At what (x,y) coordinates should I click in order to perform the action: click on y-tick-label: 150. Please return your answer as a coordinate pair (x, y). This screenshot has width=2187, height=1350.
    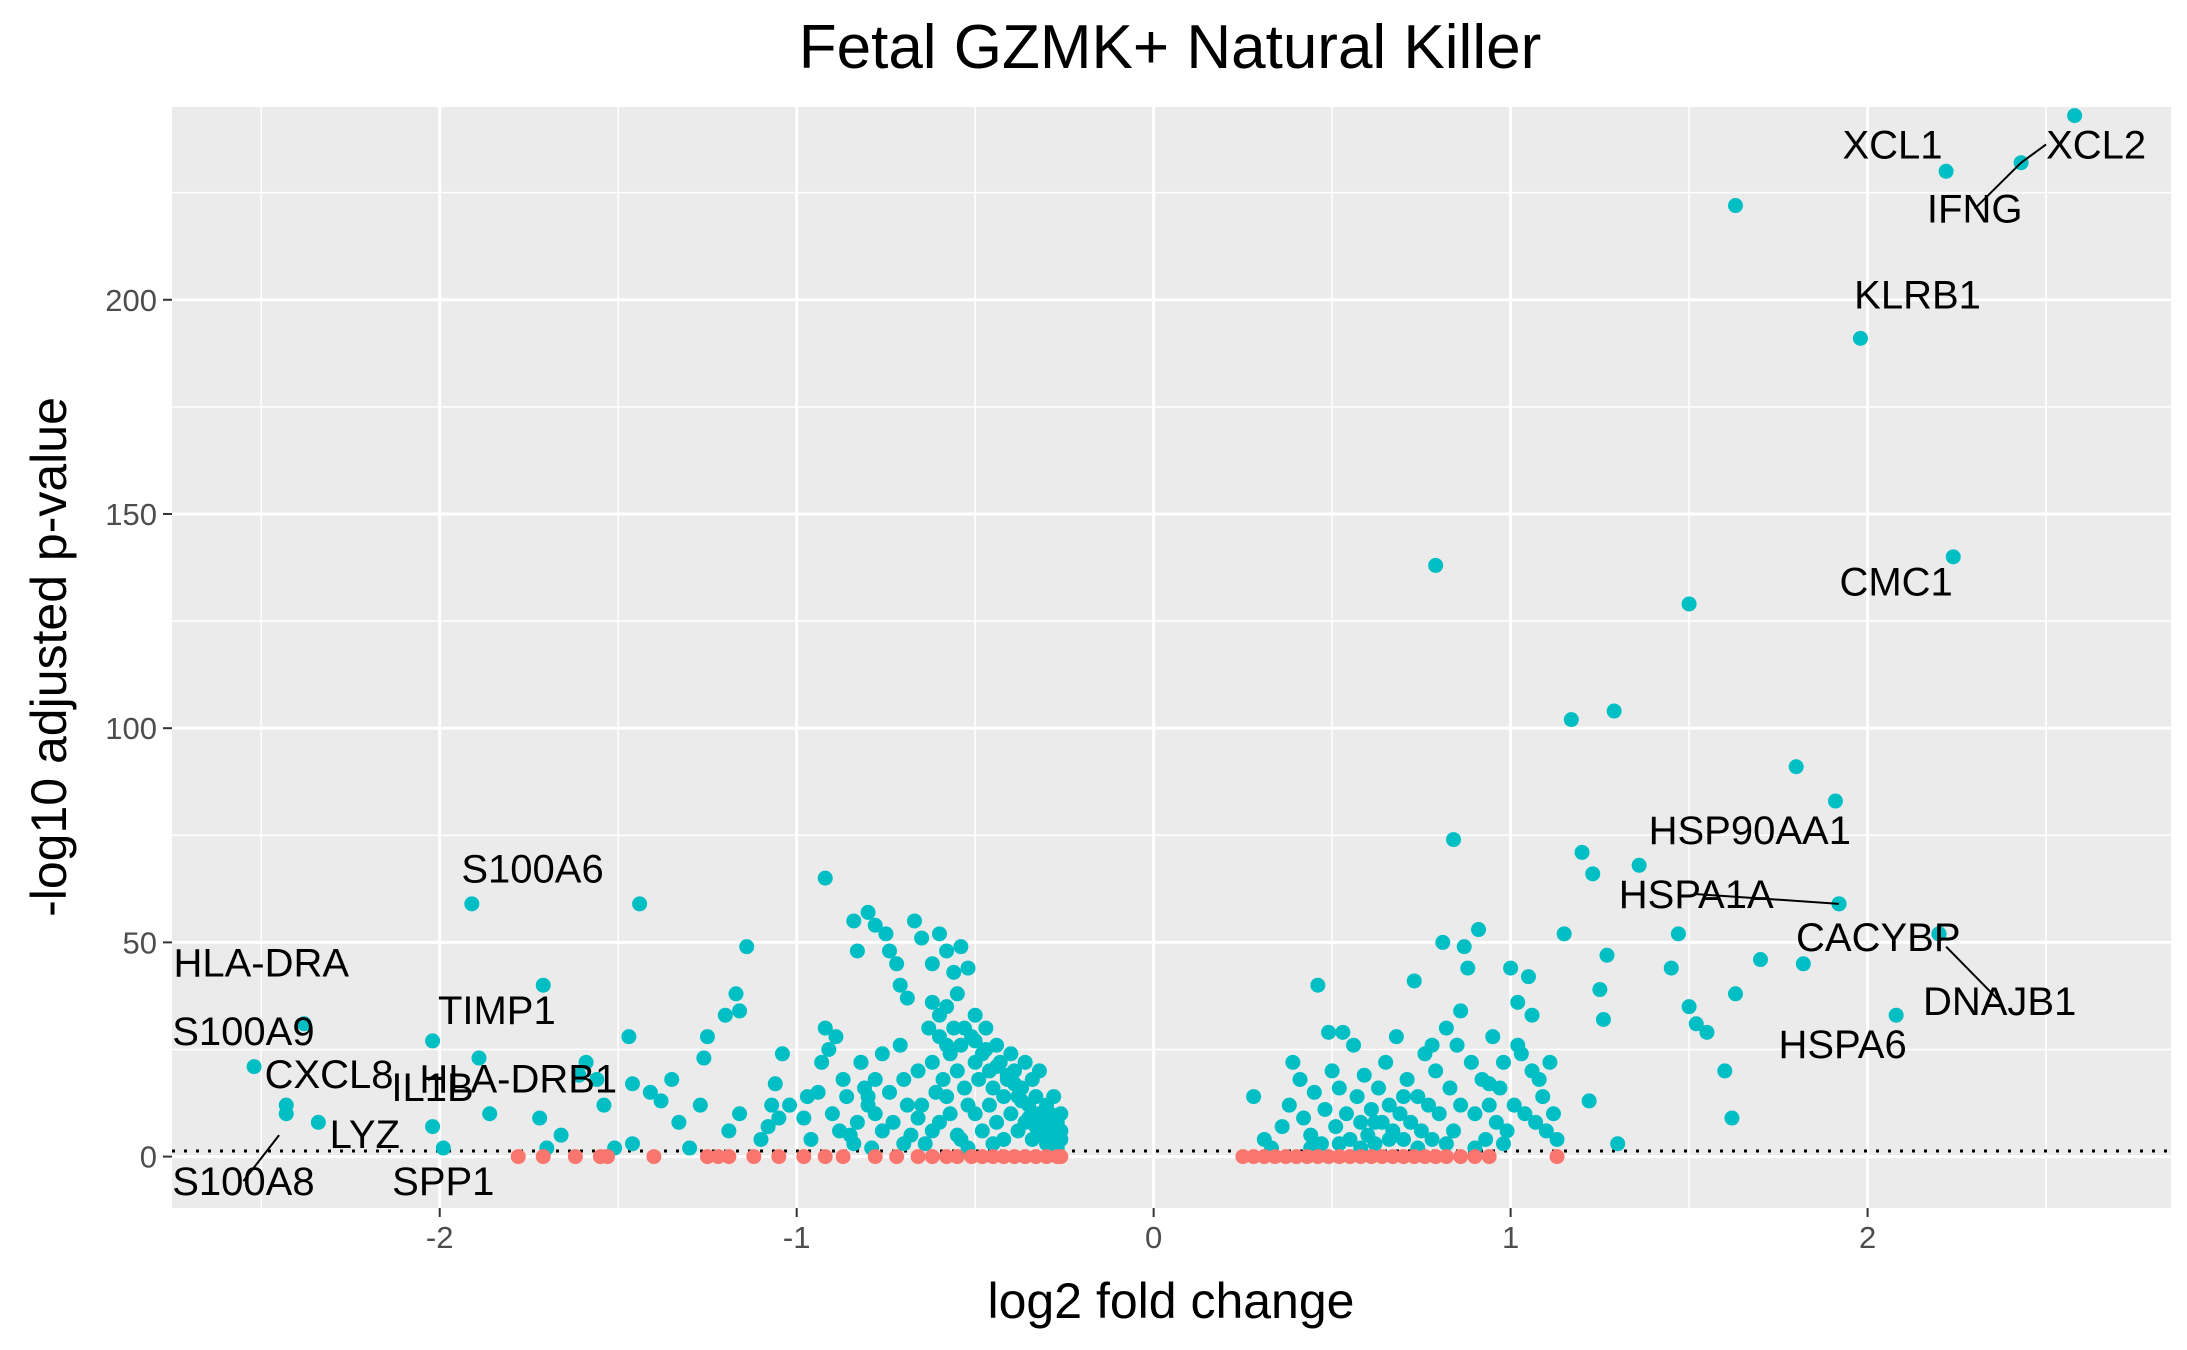
    Looking at the image, I should click on (131, 514).